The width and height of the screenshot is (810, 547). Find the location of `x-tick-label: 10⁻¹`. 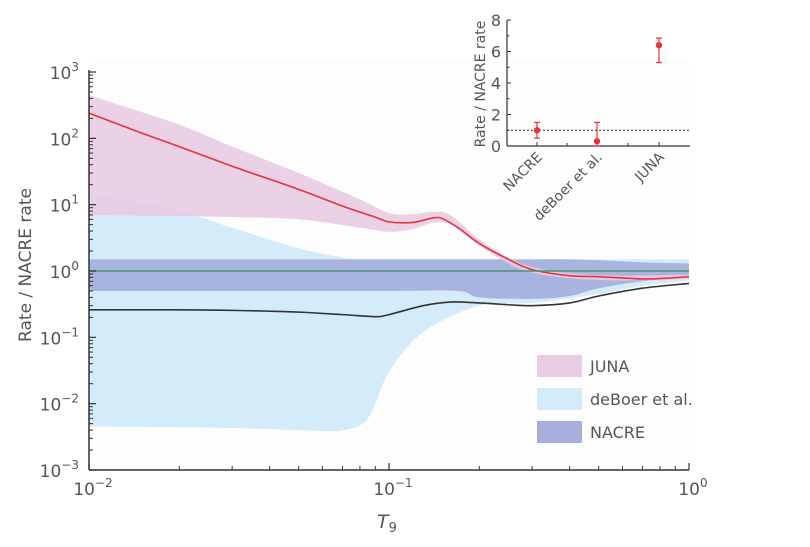

x-tick-label: 10⁻¹ is located at coordinates (392, 488).